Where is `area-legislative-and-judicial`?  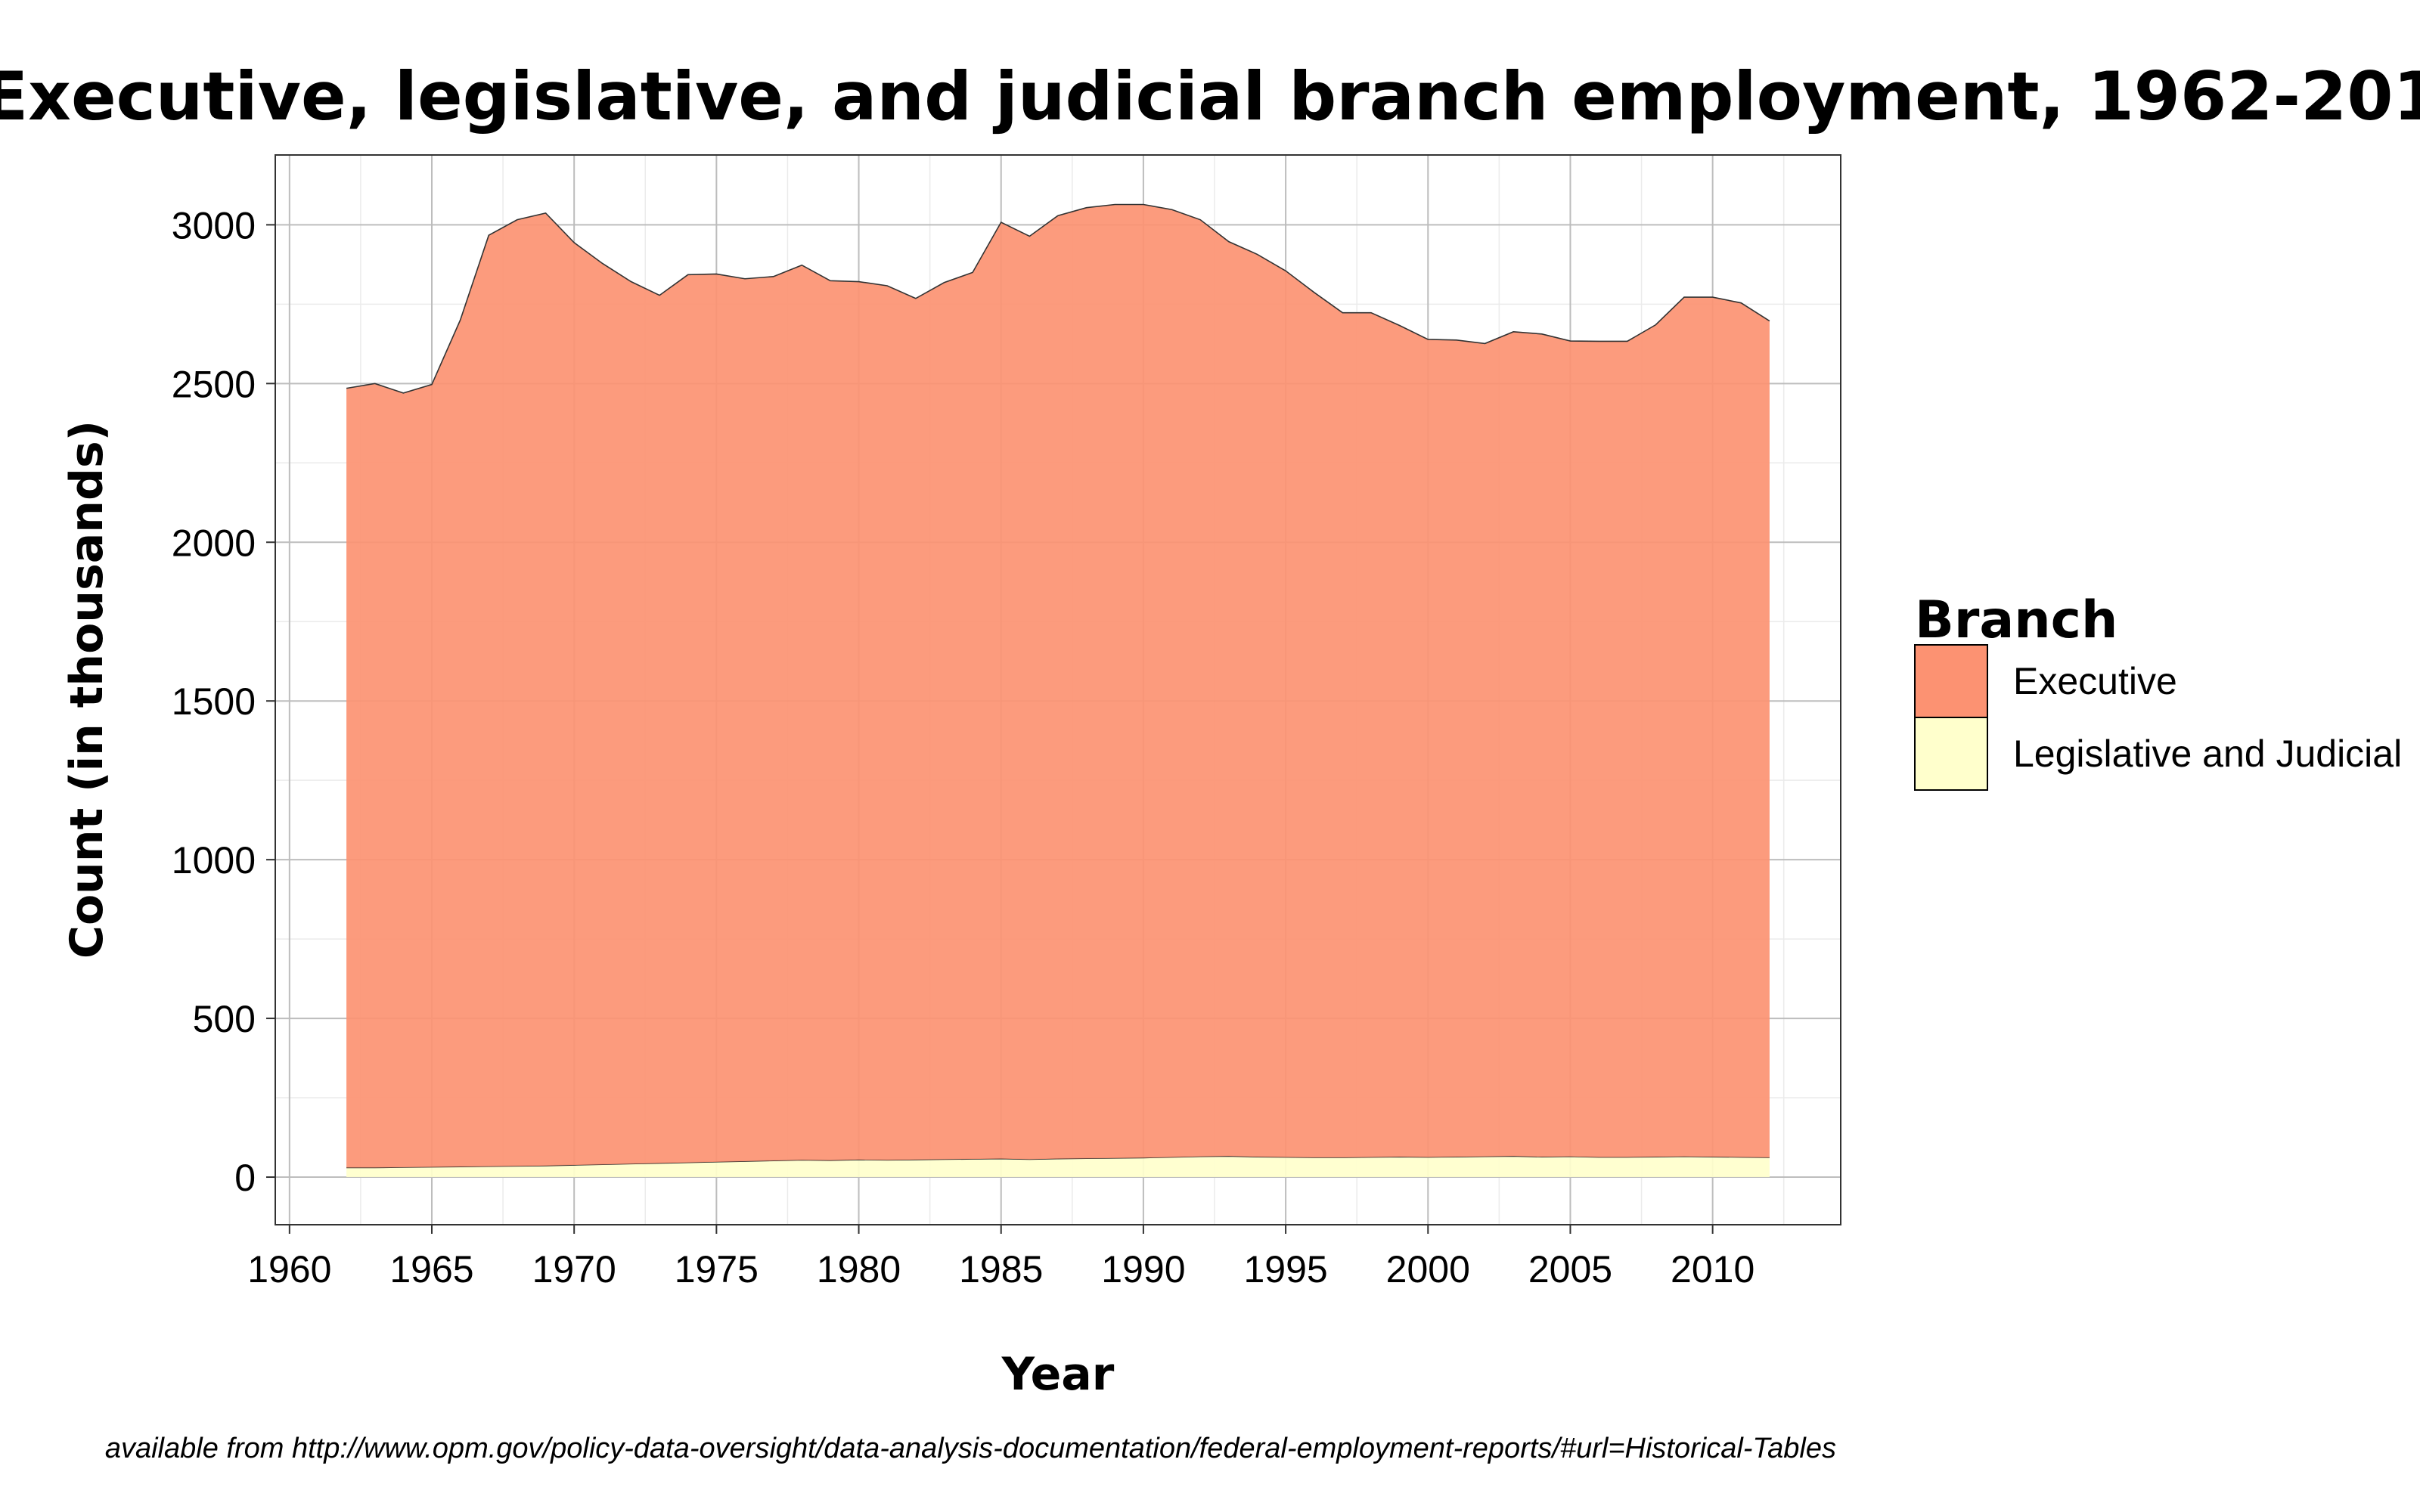
area-legislative-and-judicial is located at coordinates (1058, 1167).